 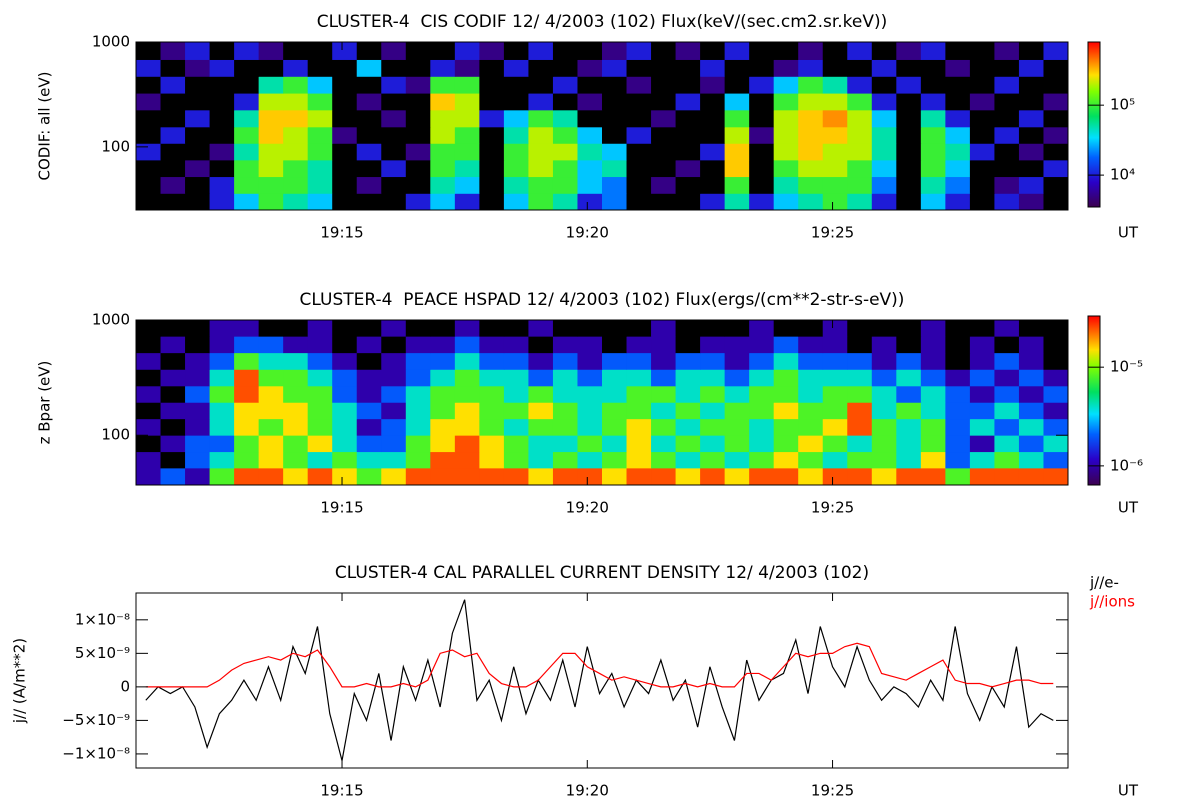 What do you see at coordinates (599, 665) in the screenshot?
I see `series-line` at bounding box center [599, 665].